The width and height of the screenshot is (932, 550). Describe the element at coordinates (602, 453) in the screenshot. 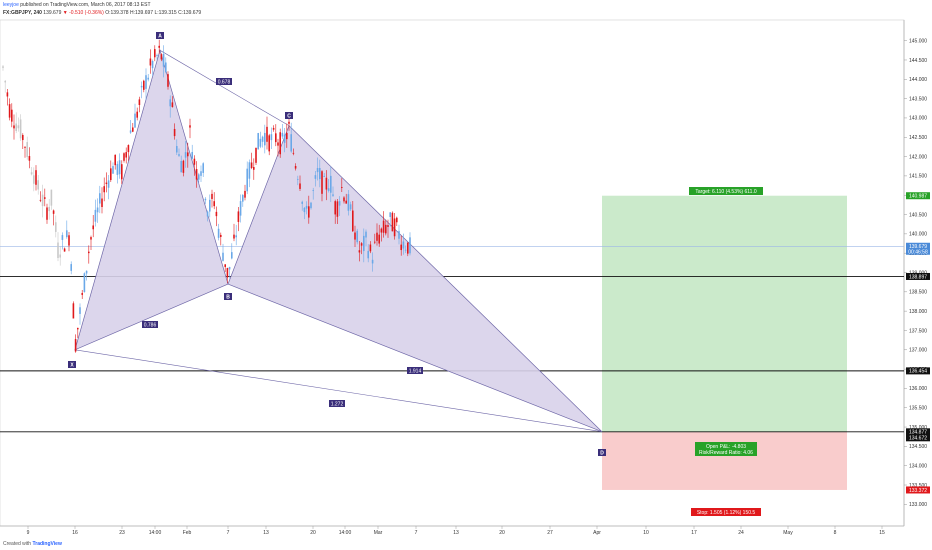

I see `point-d-label: D` at that location.